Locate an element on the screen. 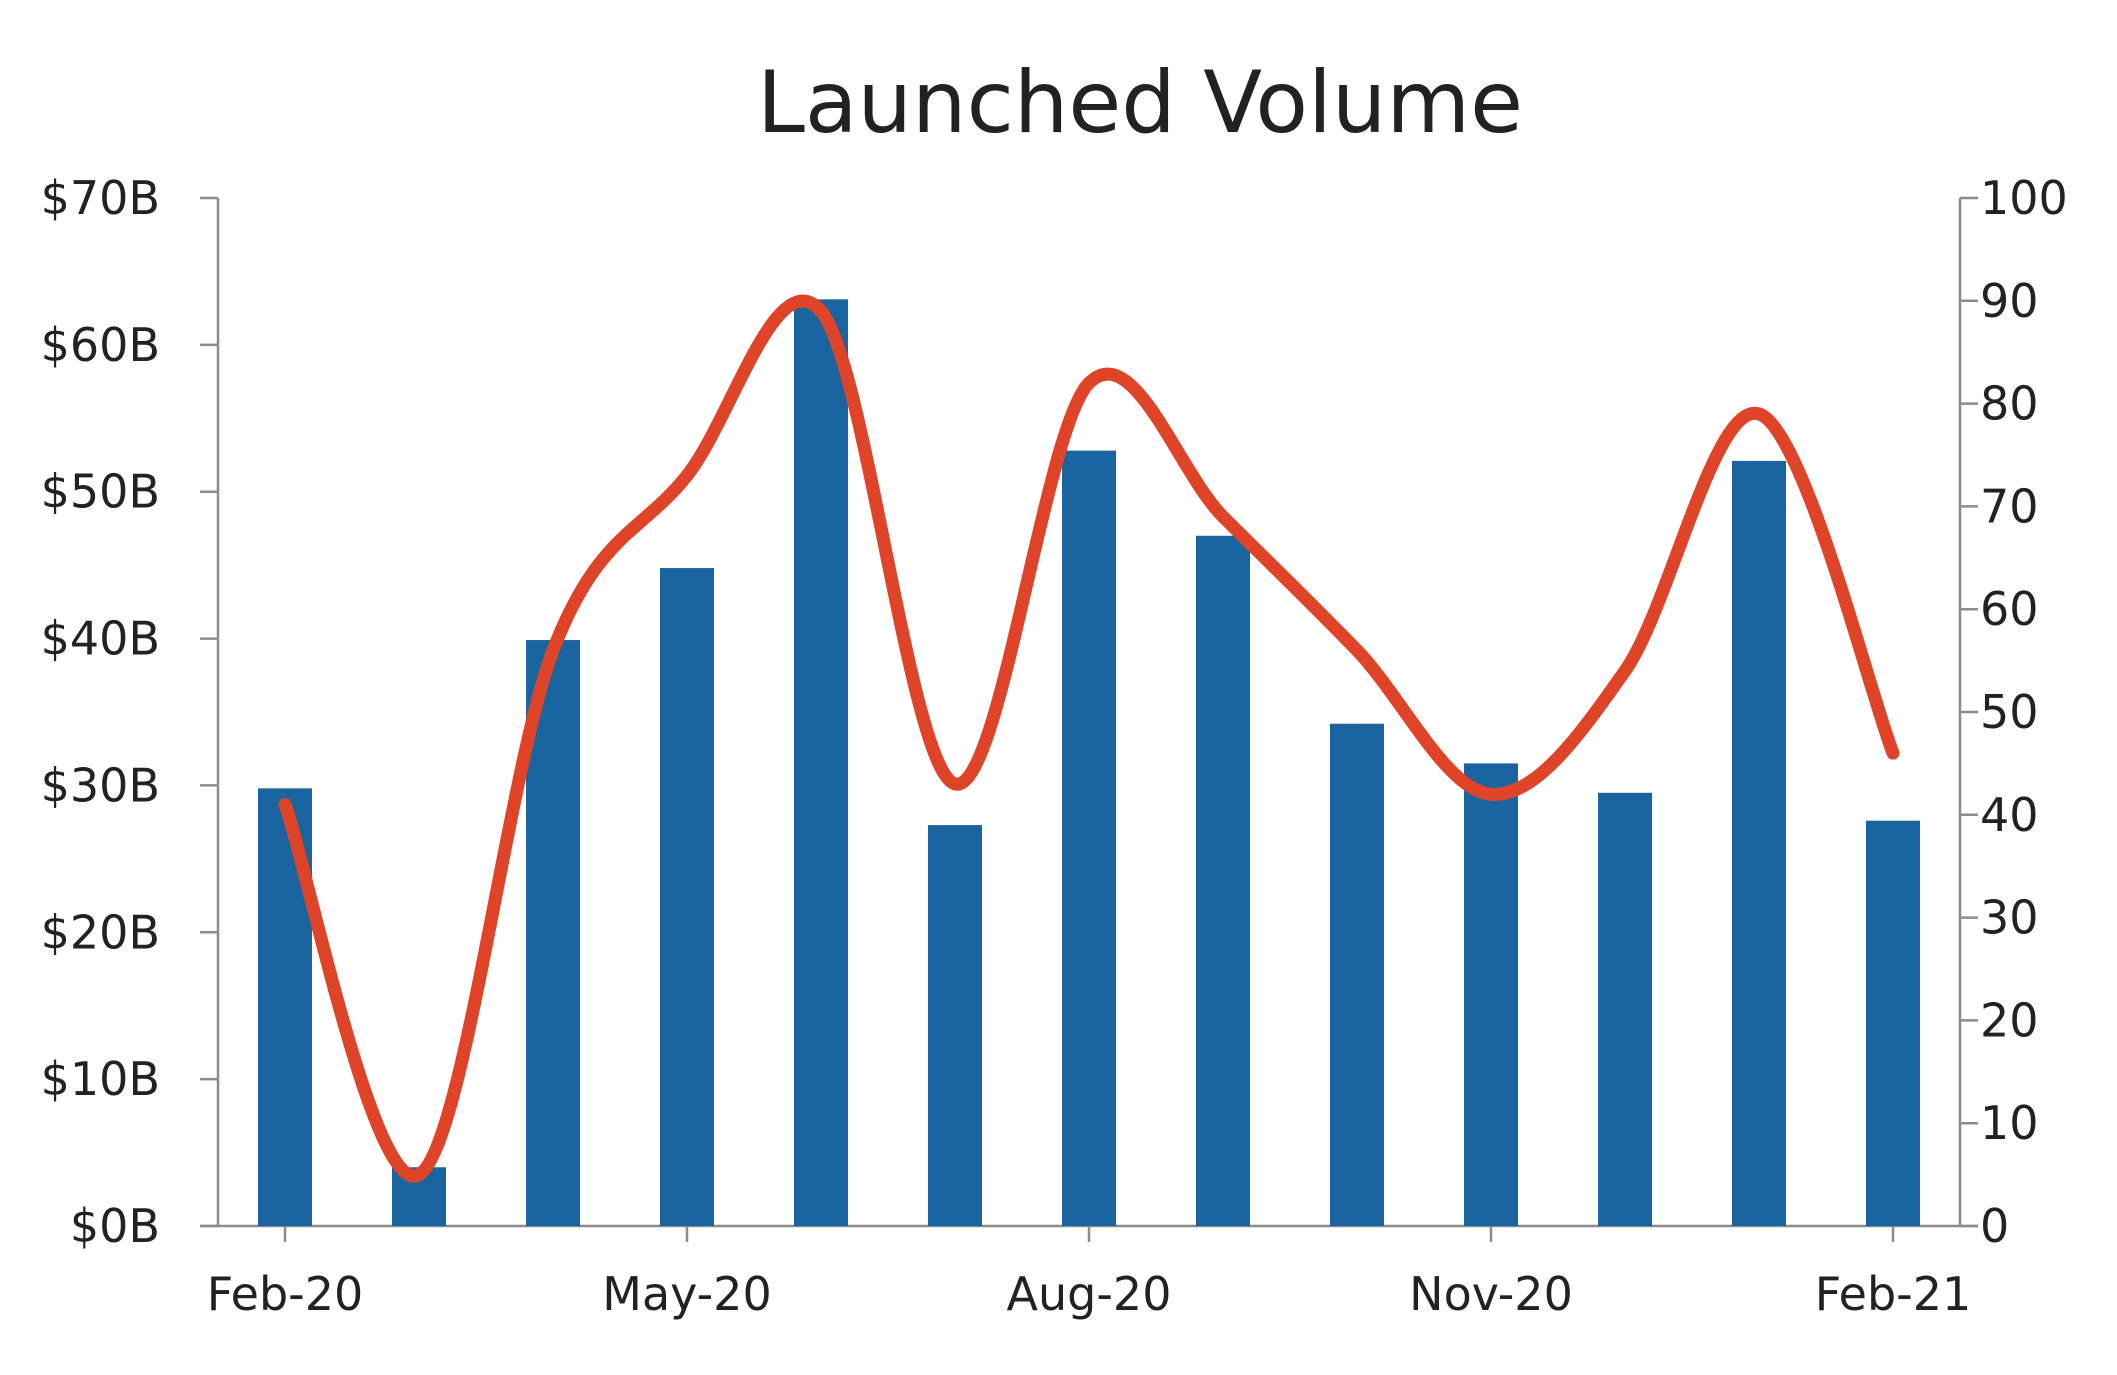  right-tick-label: 80 is located at coordinates (2009, 404).